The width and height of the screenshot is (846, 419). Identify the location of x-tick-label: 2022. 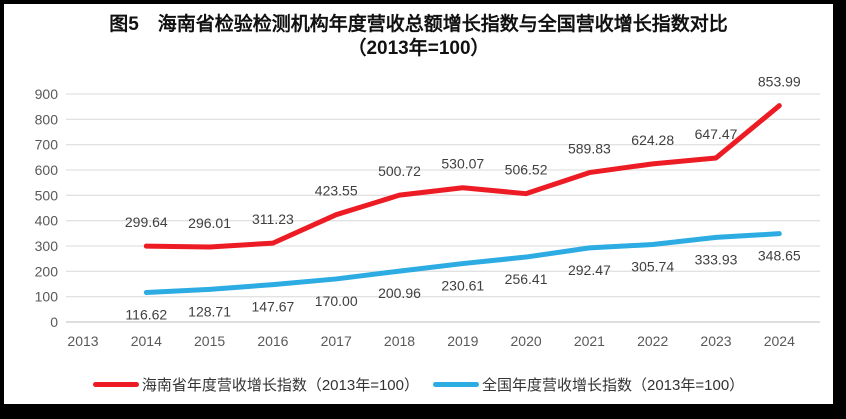
(652, 341).